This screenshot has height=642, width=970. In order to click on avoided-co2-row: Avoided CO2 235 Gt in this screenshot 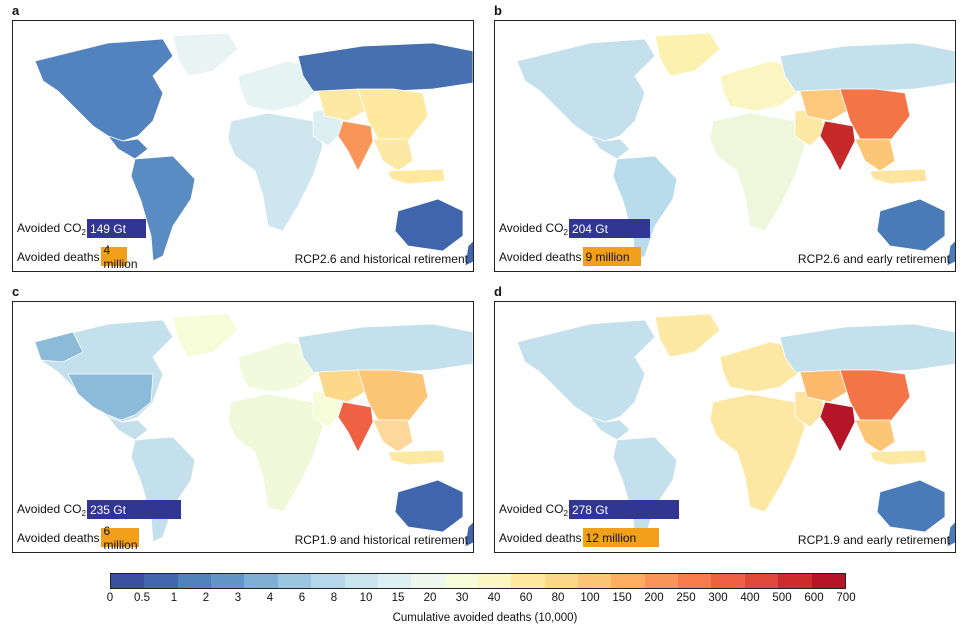, I will do `click(99, 509)`.